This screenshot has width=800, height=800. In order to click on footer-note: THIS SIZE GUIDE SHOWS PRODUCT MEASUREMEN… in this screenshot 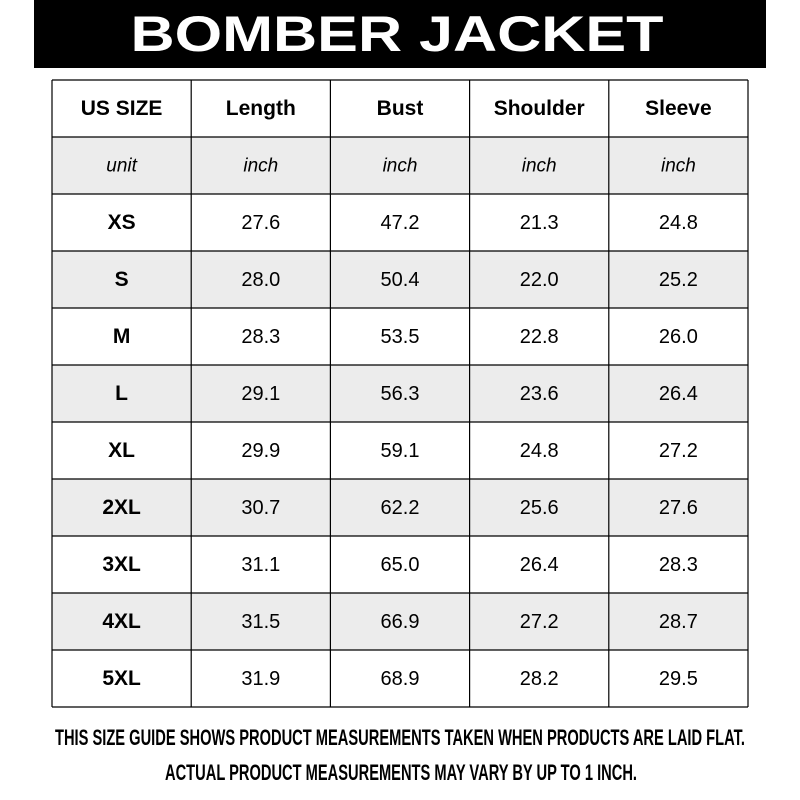, I will do `click(400, 737)`.